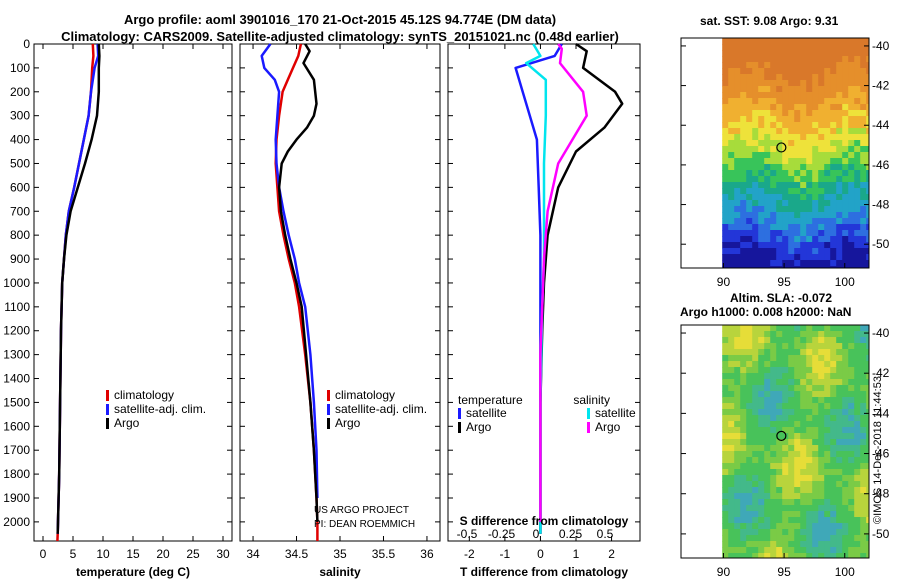  Describe the element at coordinates (795, 441) in the screenshot. I see `sla-map` at that location.